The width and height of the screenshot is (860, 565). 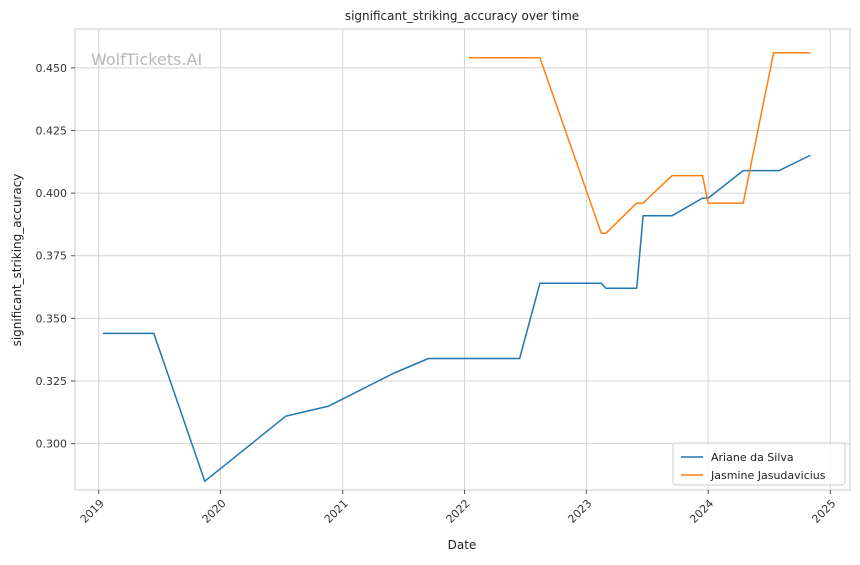 What do you see at coordinates (52, 444) in the screenshot?
I see `y-tick-label: 0.300` at bounding box center [52, 444].